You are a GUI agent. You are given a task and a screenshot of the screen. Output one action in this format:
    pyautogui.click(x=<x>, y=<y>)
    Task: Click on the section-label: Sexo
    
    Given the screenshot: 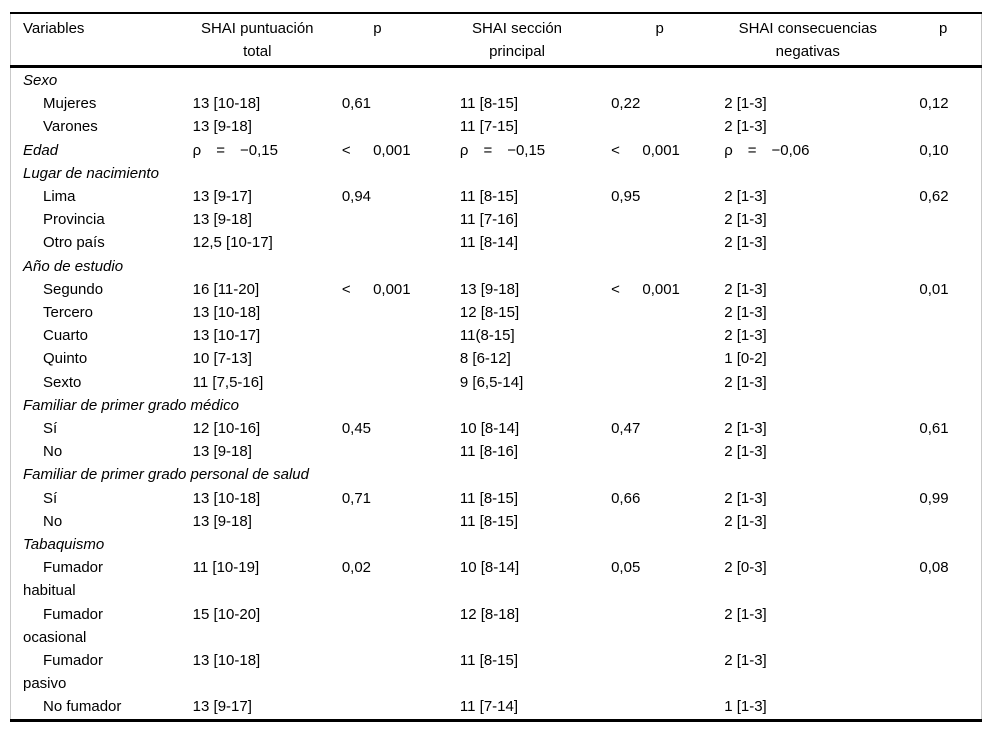 What is the action you would take?
    pyautogui.click(x=40, y=80)
    